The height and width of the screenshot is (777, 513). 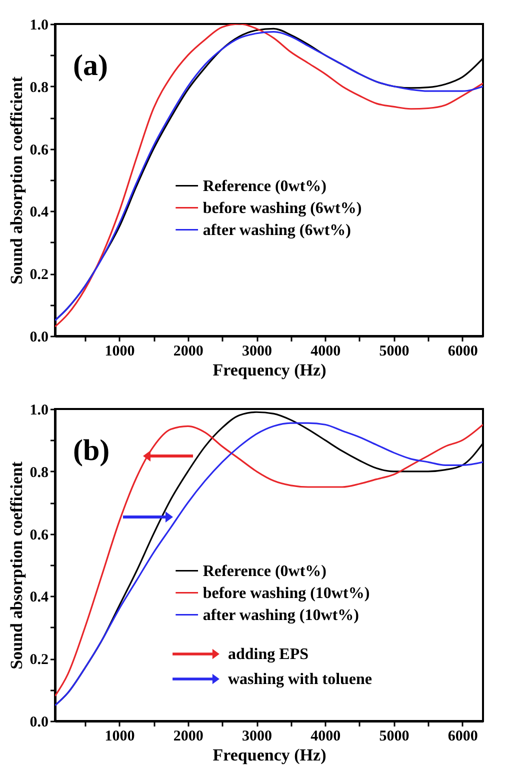 I want to click on text: (a), so click(x=90, y=65).